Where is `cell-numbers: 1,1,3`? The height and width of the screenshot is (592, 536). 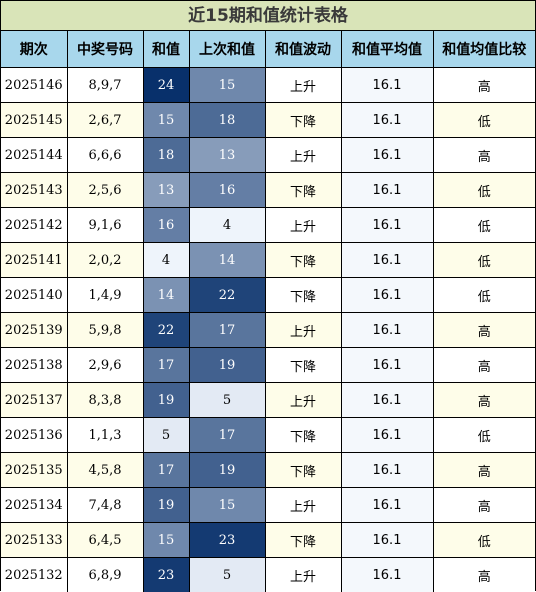
cell-numbers: 1,1,3 is located at coordinates (105, 435).